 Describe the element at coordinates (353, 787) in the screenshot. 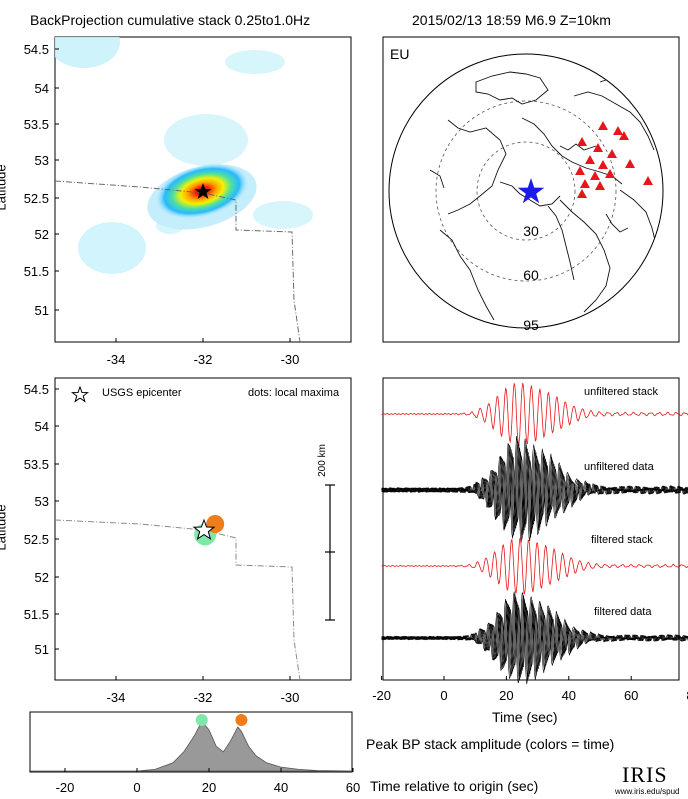

I see `peak-tick-label: 60` at that location.